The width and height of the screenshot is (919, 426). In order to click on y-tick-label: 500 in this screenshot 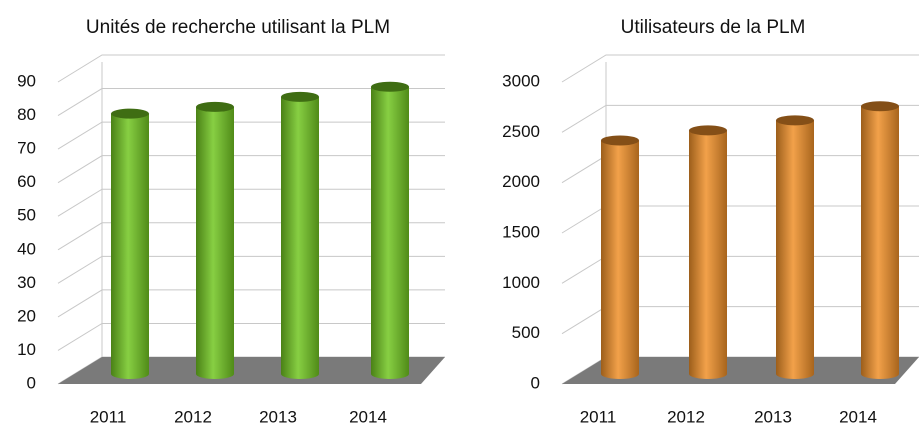, I will do `click(526, 332)`.